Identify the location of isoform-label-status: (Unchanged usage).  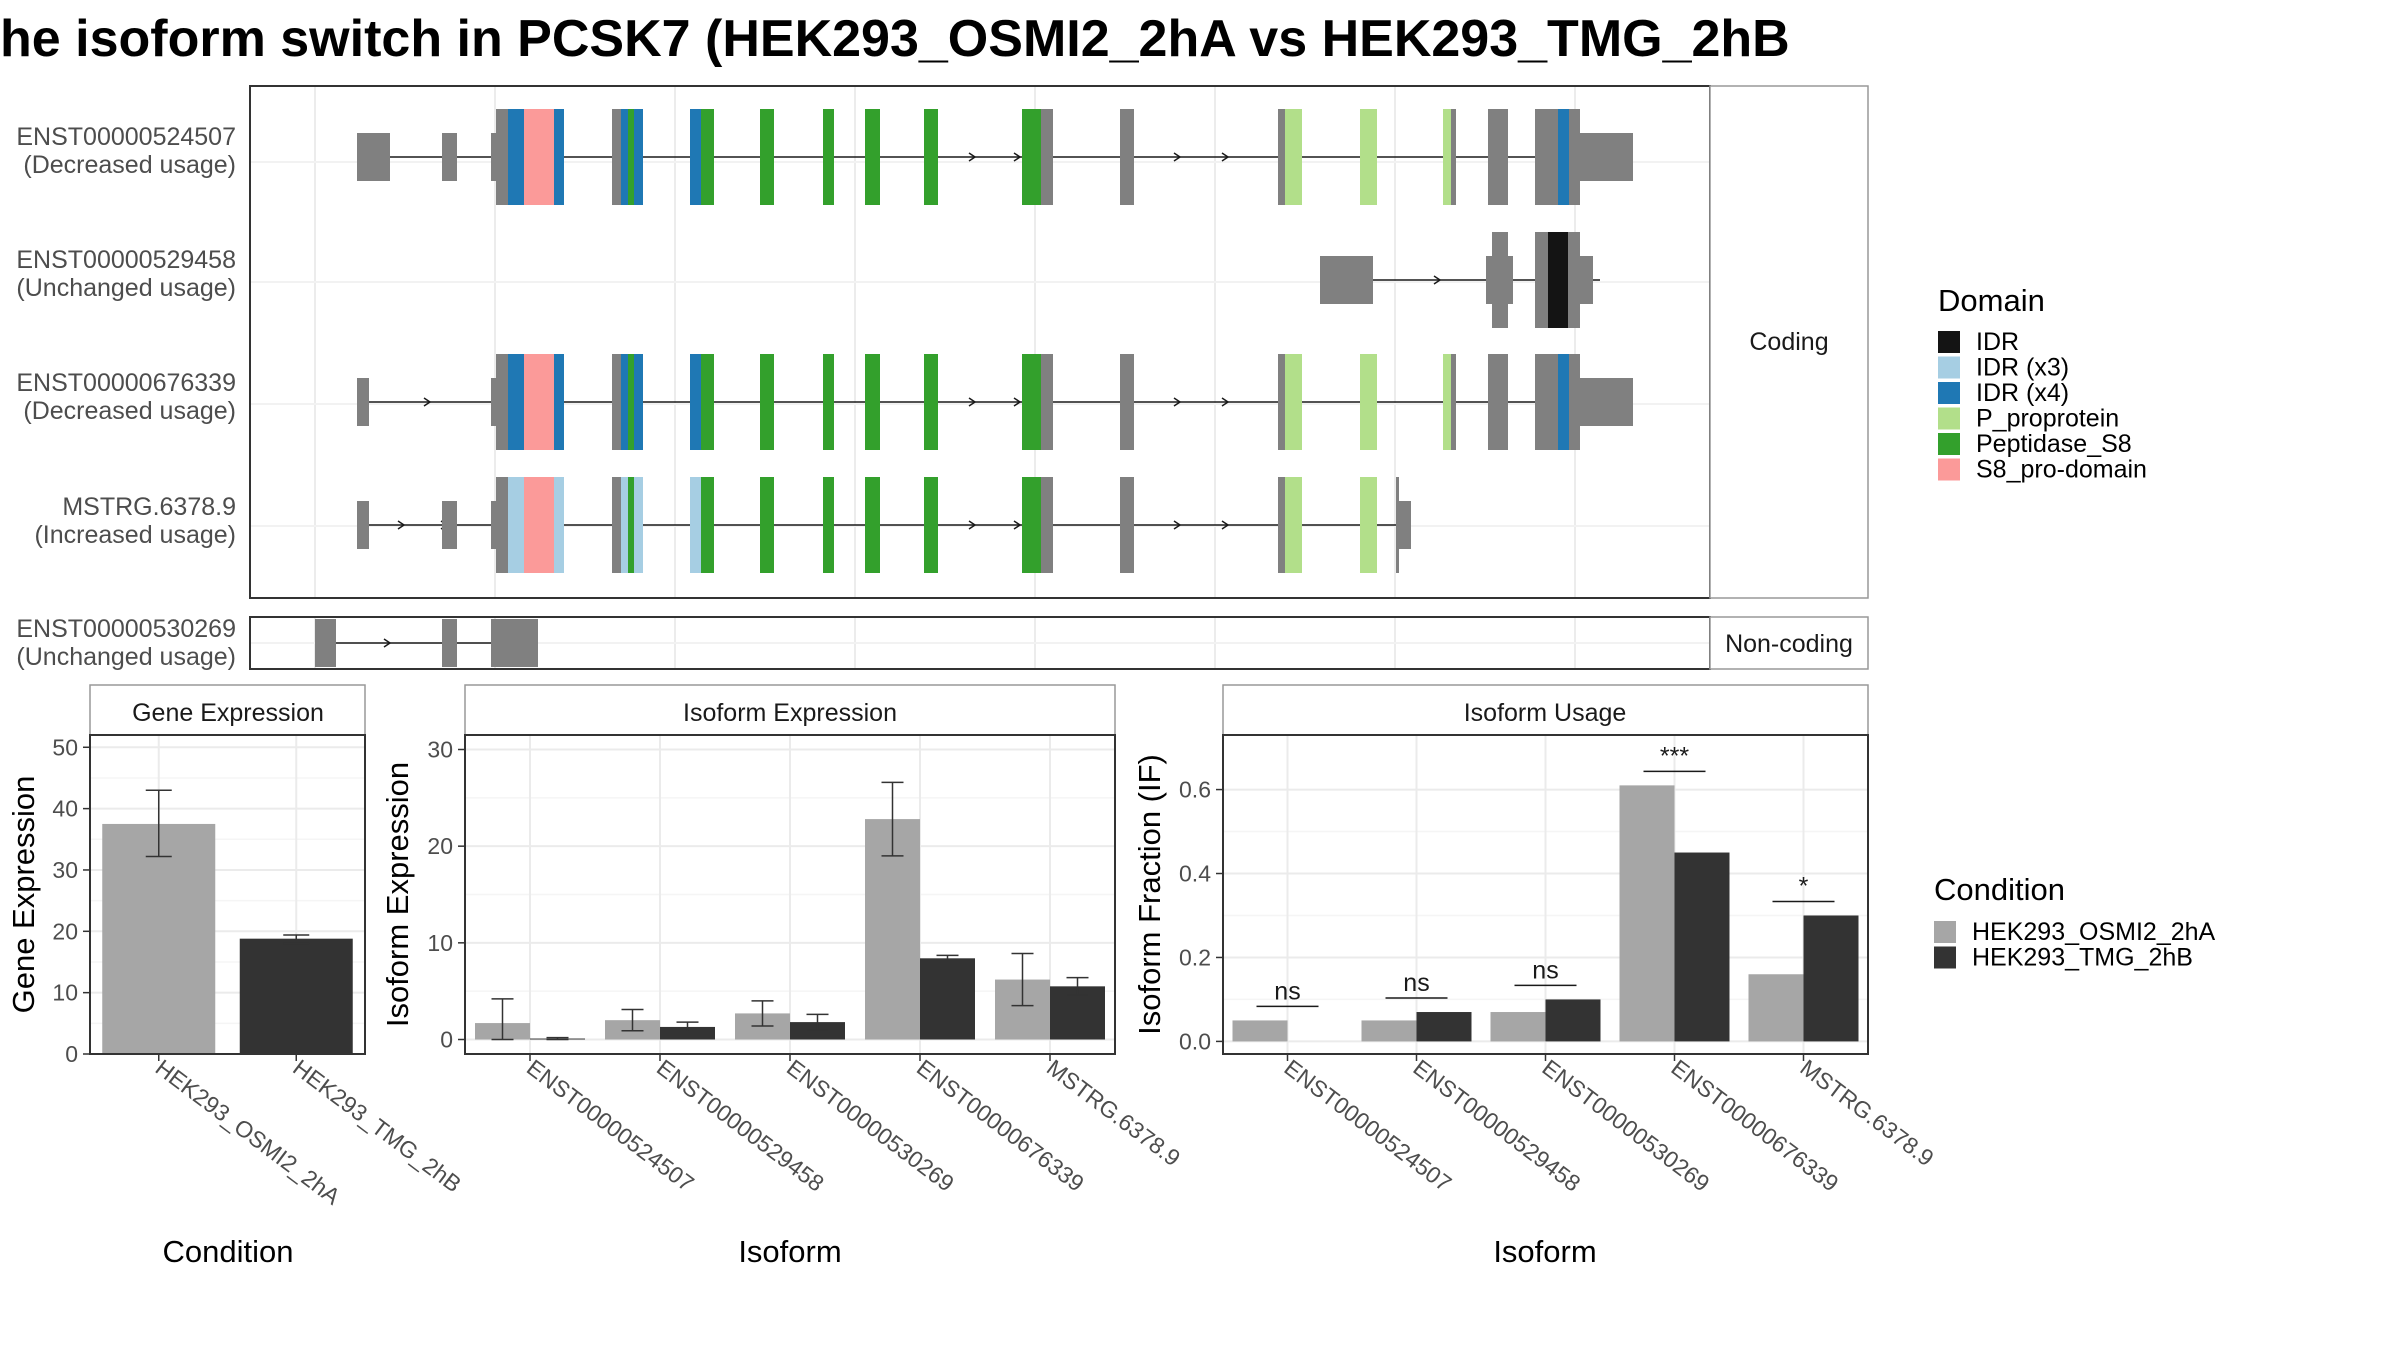
(126, 288).